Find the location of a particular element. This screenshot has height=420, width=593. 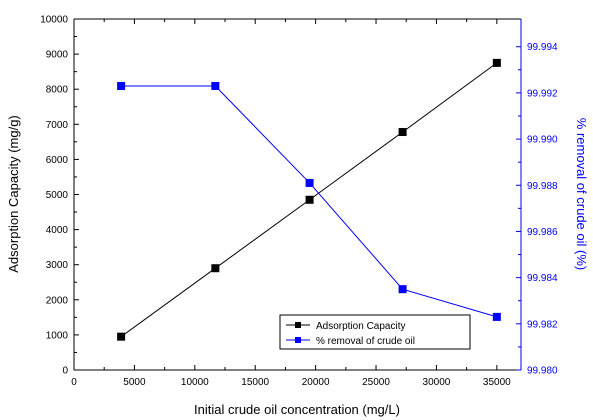

y-right-tick-label: 99.984 is located at coordinates (542, 278).